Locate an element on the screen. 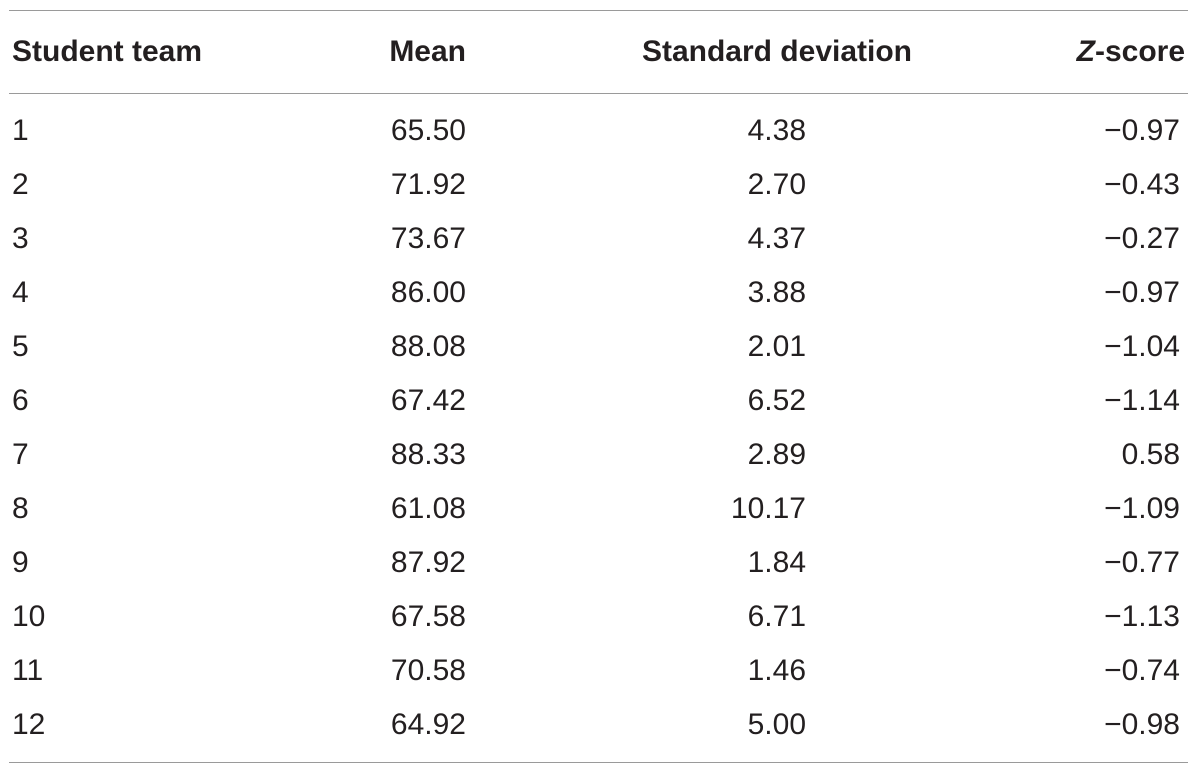  table-row: 1 65.50 4.38 −0.97 is located at coordinates (598, 131).